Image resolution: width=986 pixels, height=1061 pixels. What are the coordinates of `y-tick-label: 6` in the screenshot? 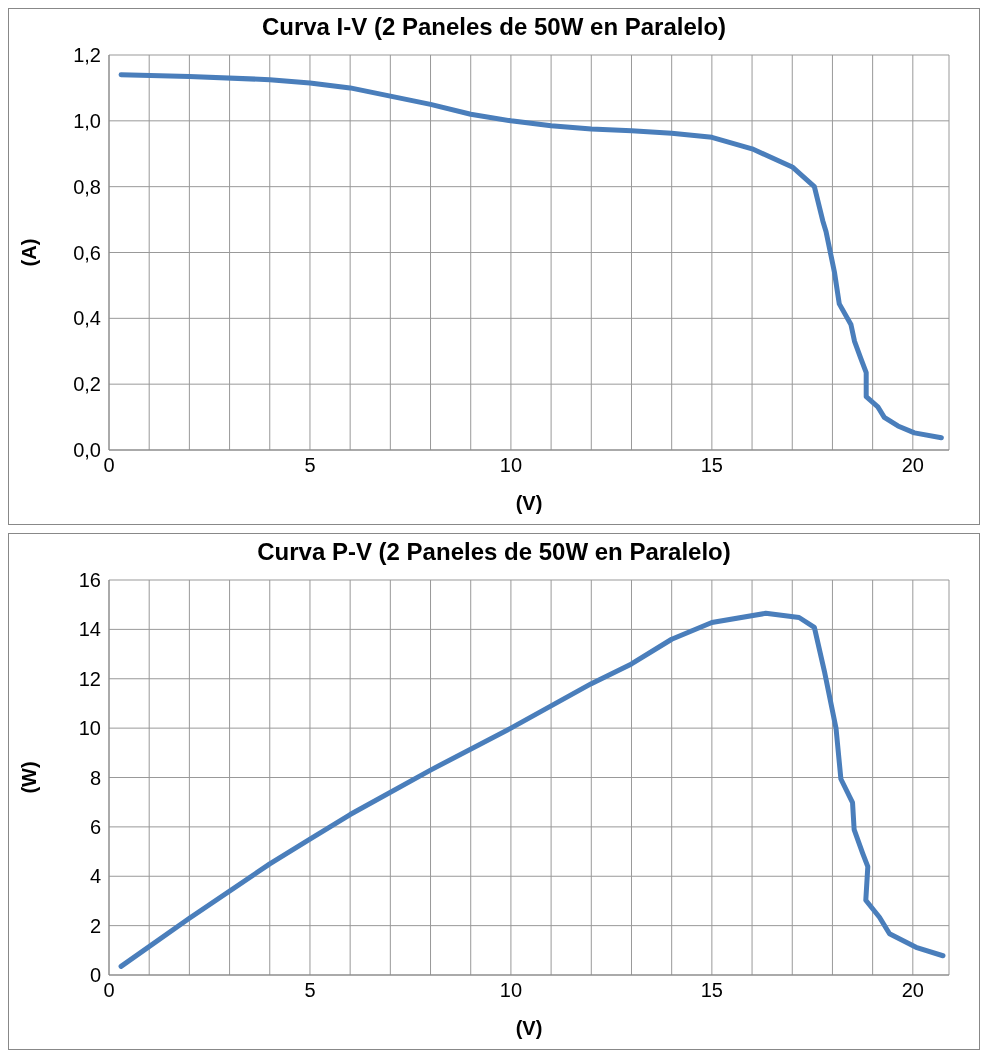 It's located at (95, 826).